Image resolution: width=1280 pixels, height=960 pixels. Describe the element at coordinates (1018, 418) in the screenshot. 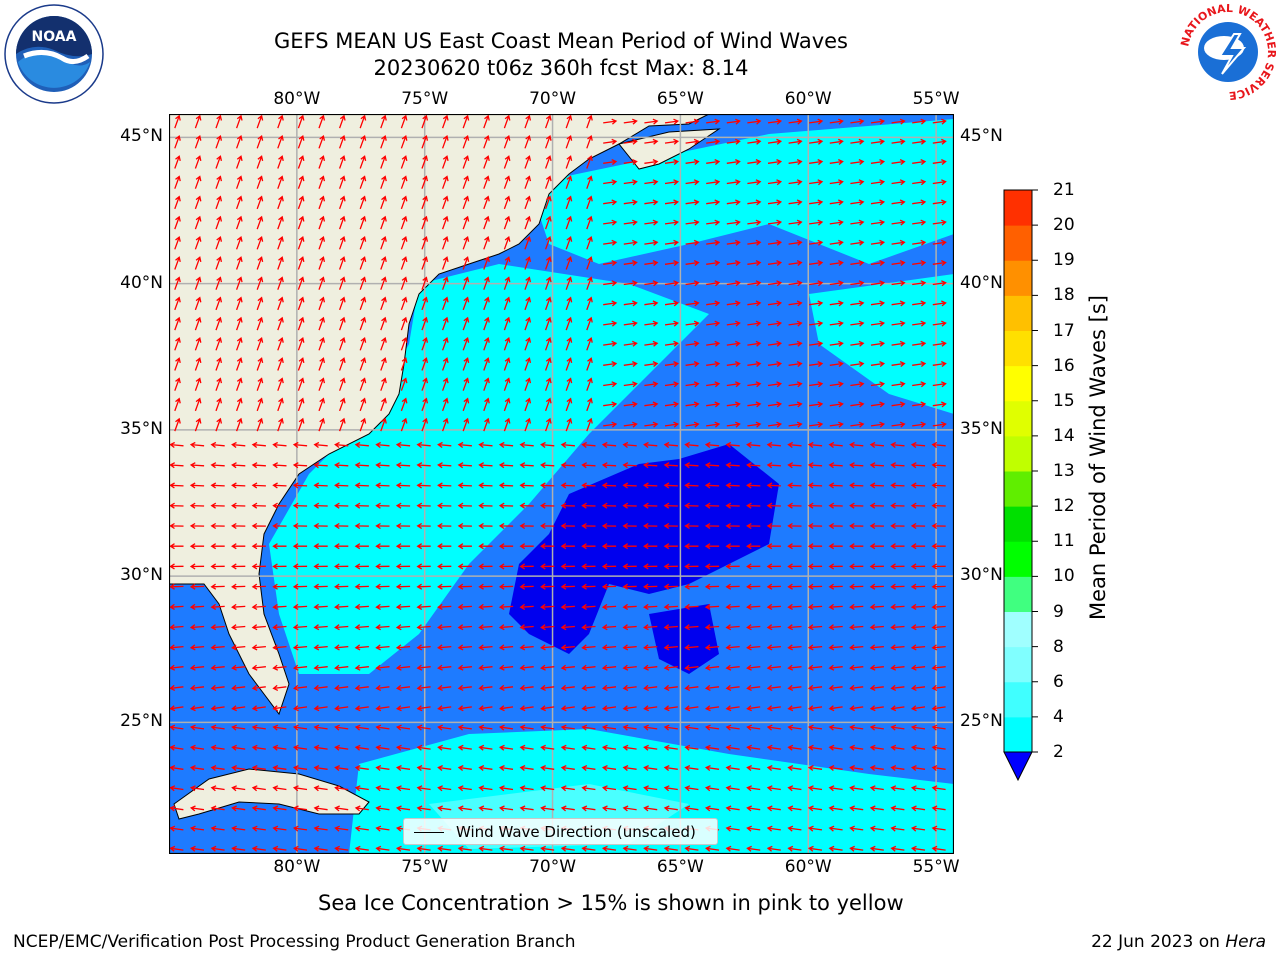

I see `colorbar-segment` at that location.